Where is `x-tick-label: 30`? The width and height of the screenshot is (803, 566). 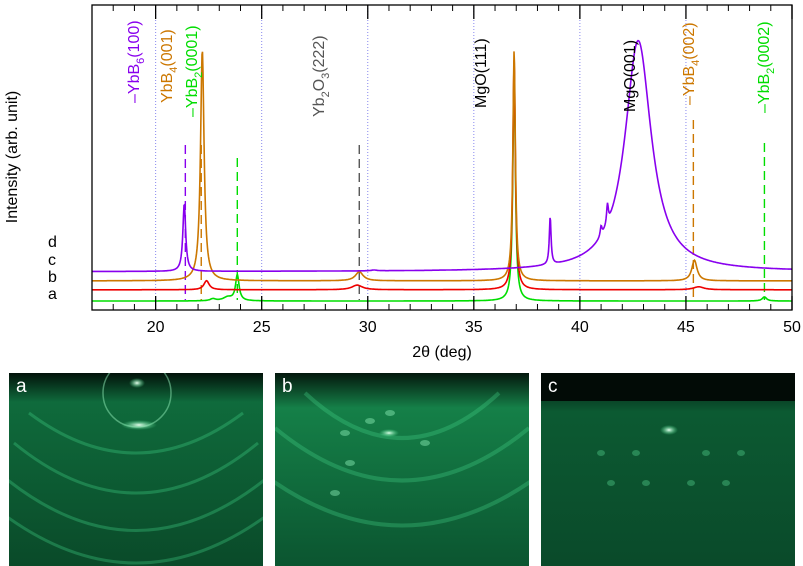
x-tick-label: 30 is located at coordinates (368, 327).